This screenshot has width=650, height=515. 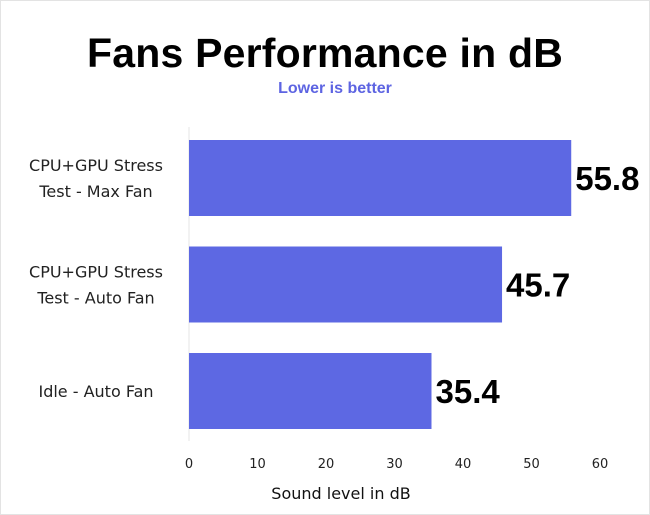 What do you see at coordinates (95, 298) in the screenshot?
I see `category-label-line: Test - Auto Fan` at bounding box center [95, 298].